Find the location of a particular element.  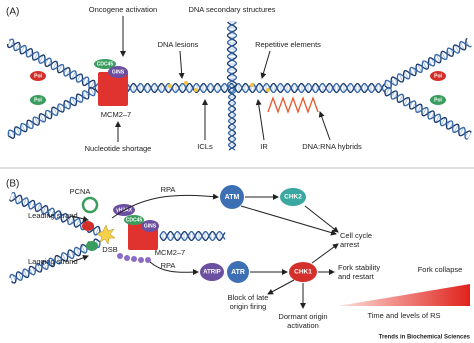

label: Dormant origin is located at coordinates (302, 316).